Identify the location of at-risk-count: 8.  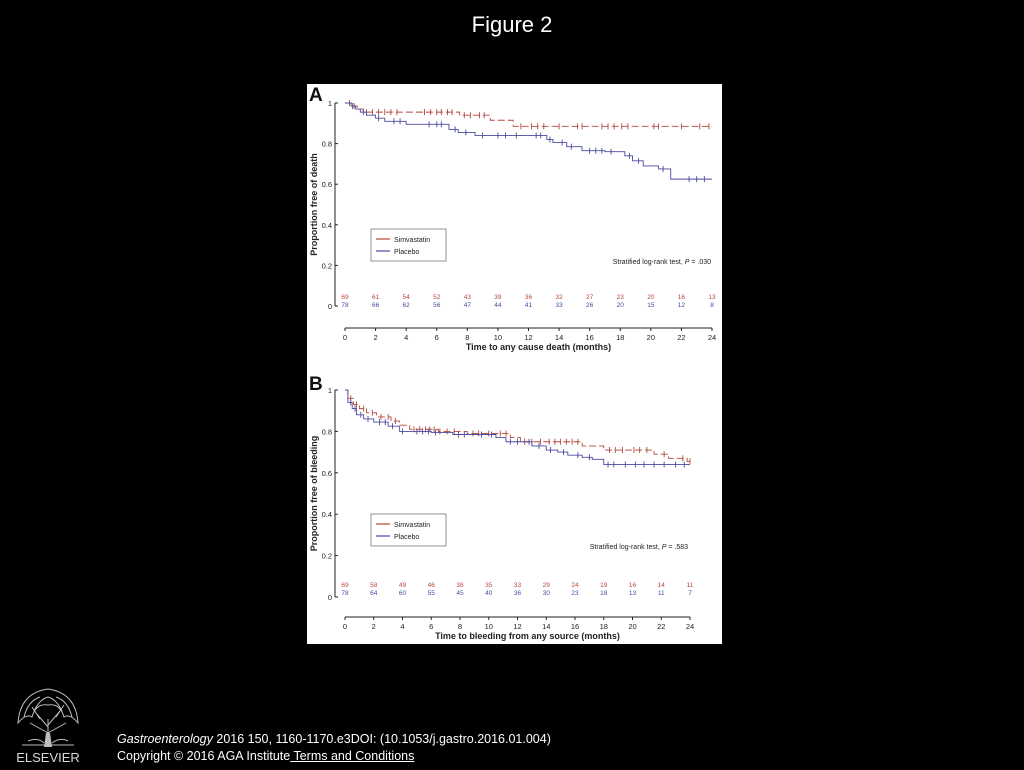
(712, 305).